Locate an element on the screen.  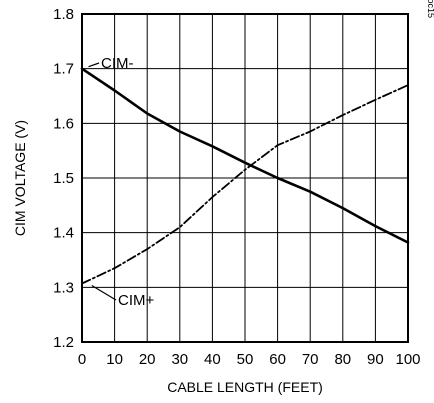
series-label-cim-plus: CIM+ is located at coordinates (136, 300).